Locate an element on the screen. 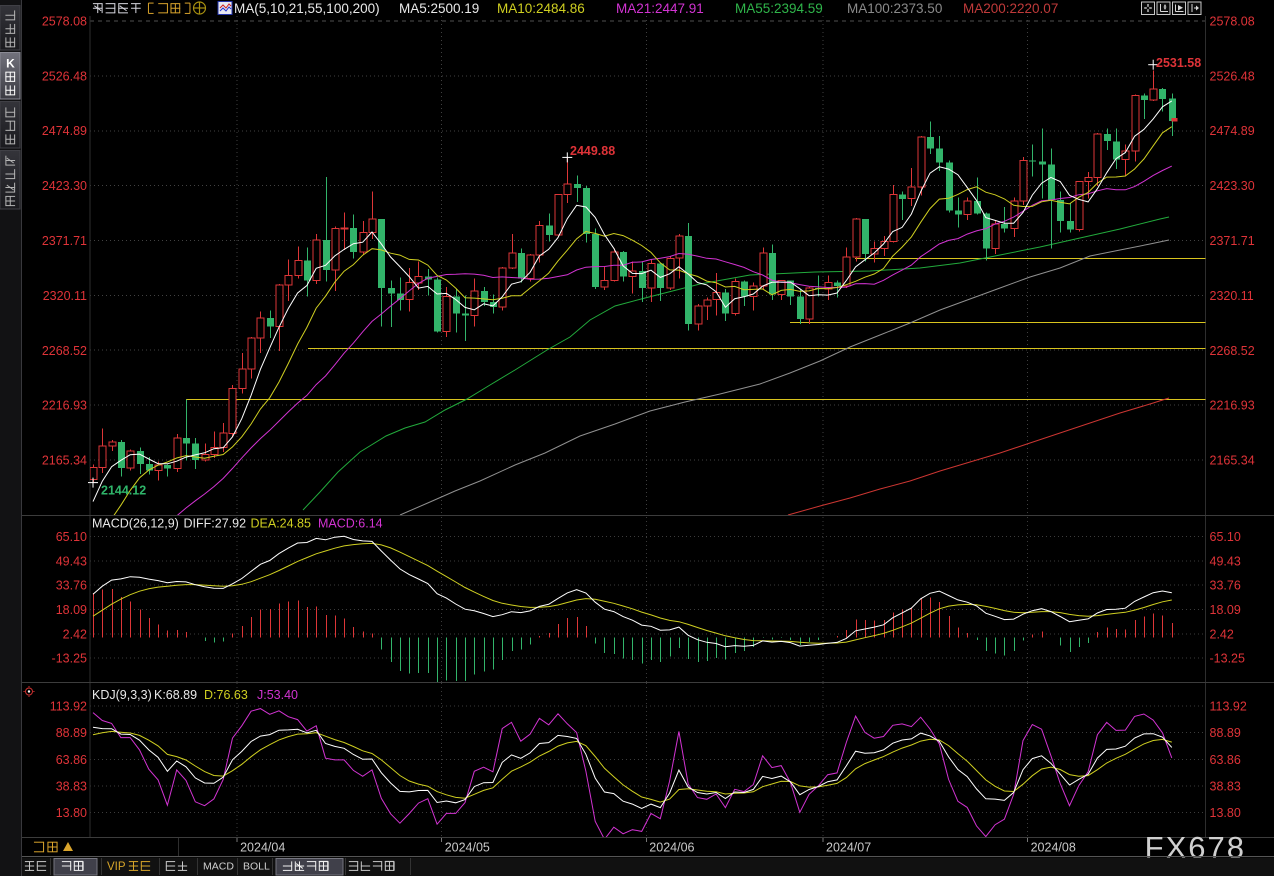 Image resolution: width=1274 pixels, height=876 pixels. svg-text: DIFF:27.92 is located at coordinates (215, 524).